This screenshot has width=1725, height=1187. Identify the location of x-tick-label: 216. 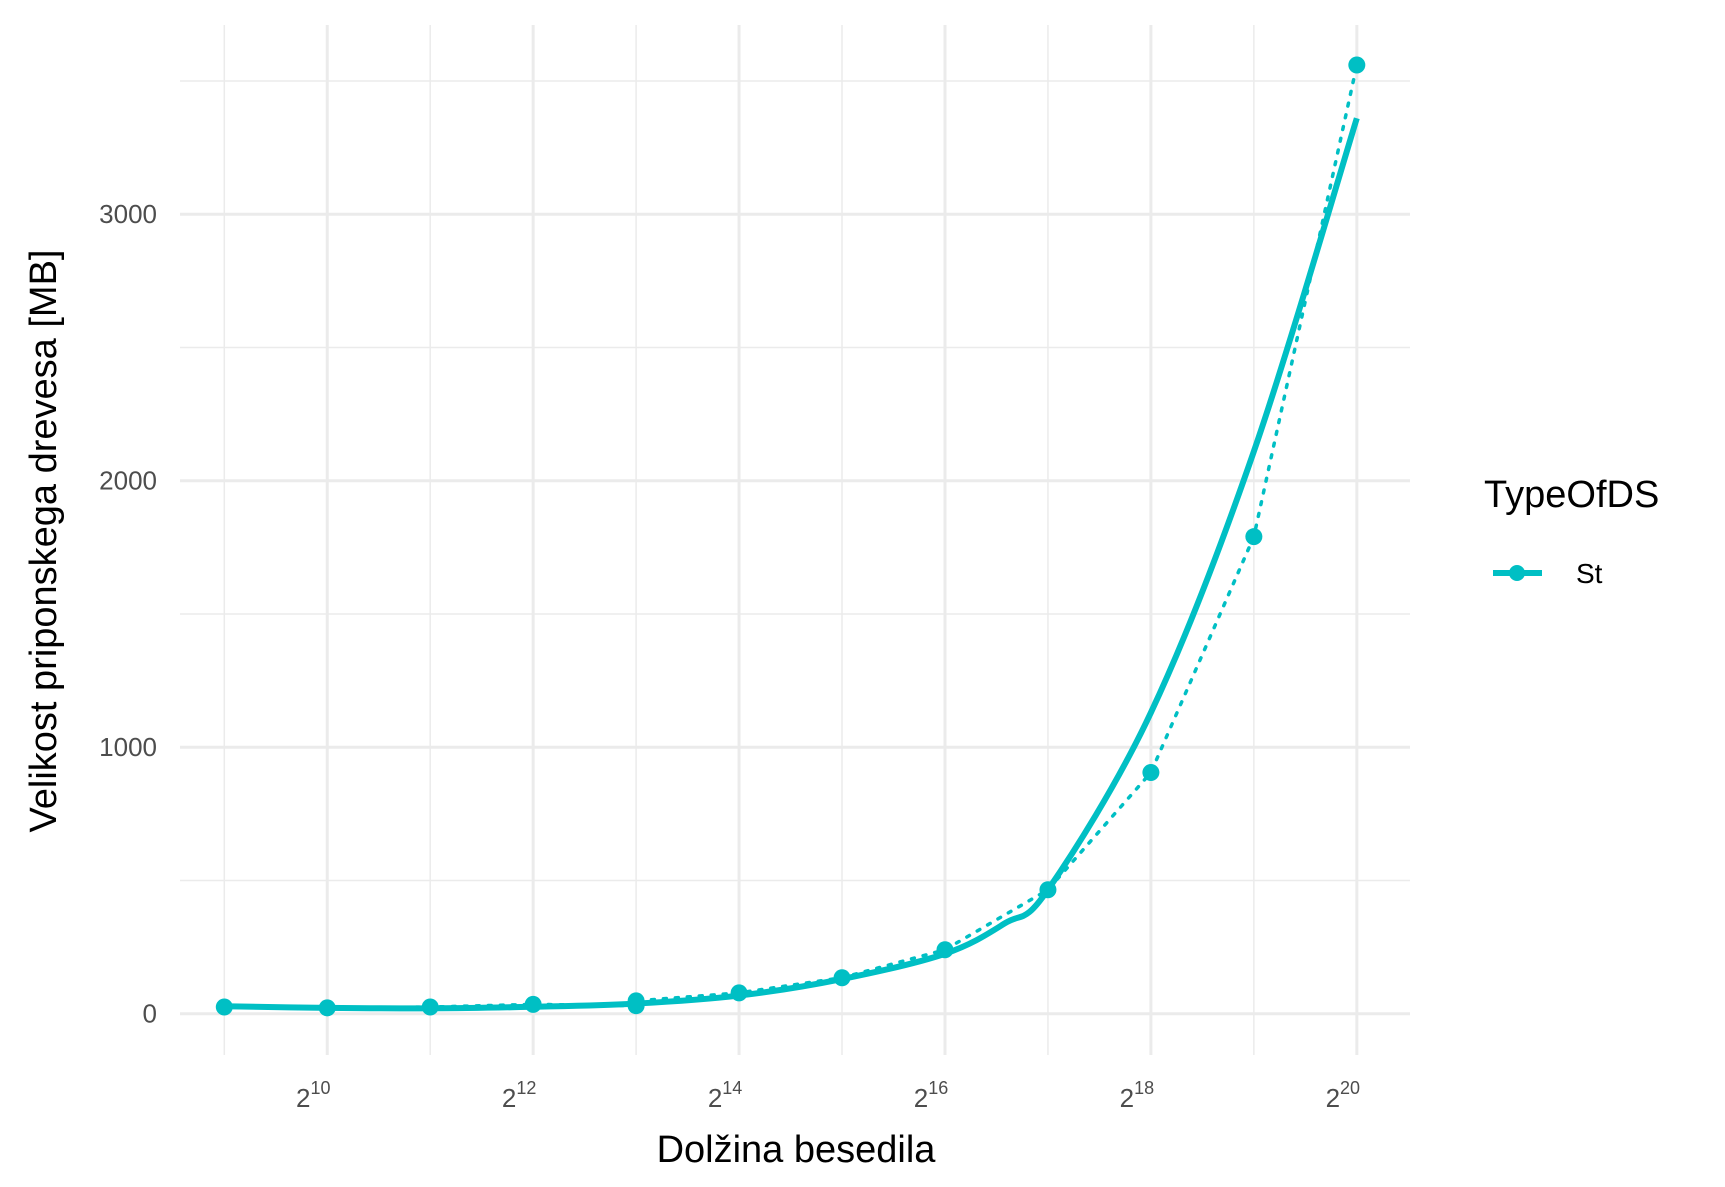
(931, 1095).